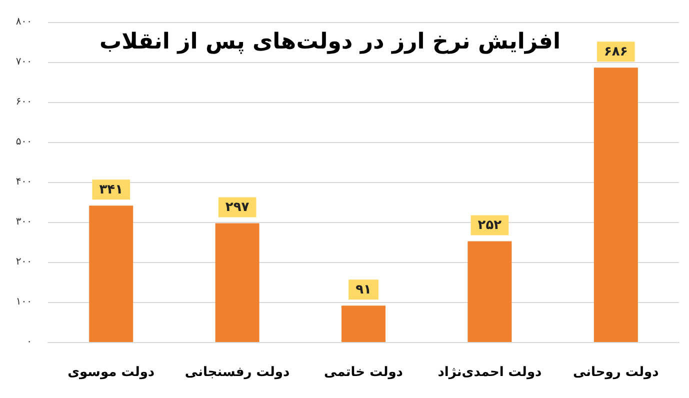 Image resolution: width=689 pixels, height=398 pixels. I want to click on y-tick-label: ۲۰۰, so click(24, 262).